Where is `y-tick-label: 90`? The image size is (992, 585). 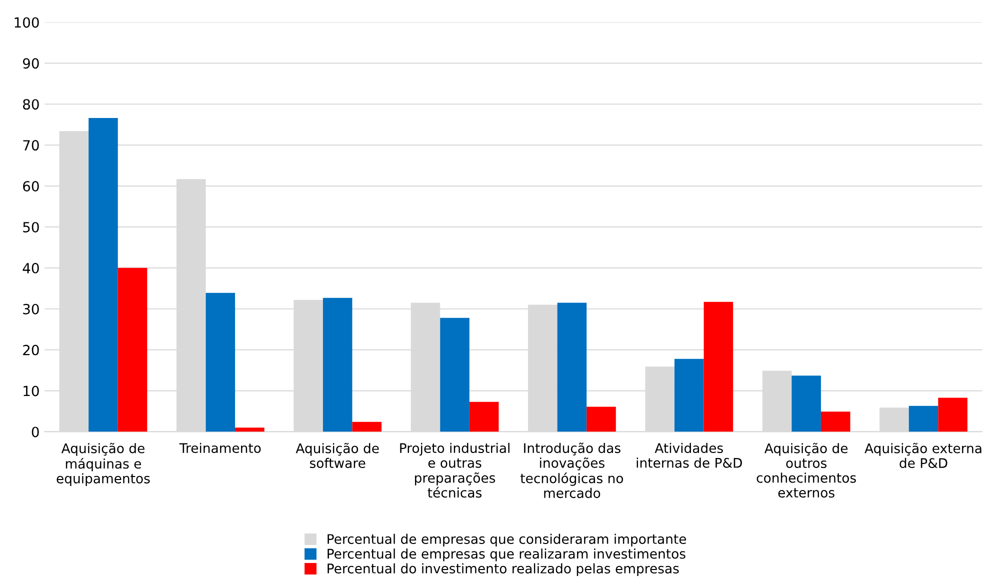 y-tick-label: 90 is located at coordinates (30, 63).